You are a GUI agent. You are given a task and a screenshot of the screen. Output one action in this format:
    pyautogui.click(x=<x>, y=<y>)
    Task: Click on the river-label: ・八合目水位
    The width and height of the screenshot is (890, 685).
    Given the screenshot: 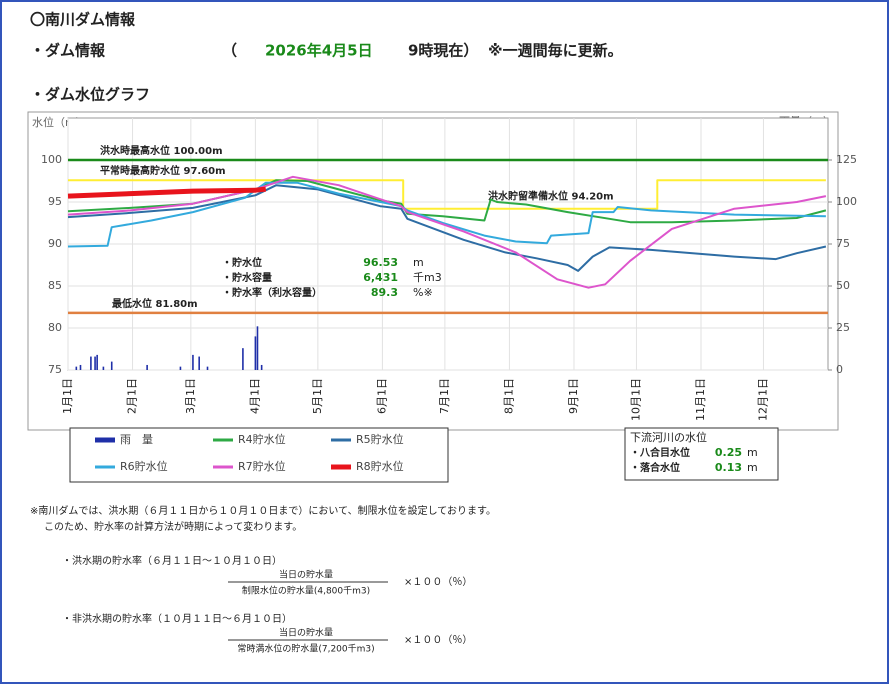 What is the action you would take?
    pyautogui.click(x=660, y=452)
    